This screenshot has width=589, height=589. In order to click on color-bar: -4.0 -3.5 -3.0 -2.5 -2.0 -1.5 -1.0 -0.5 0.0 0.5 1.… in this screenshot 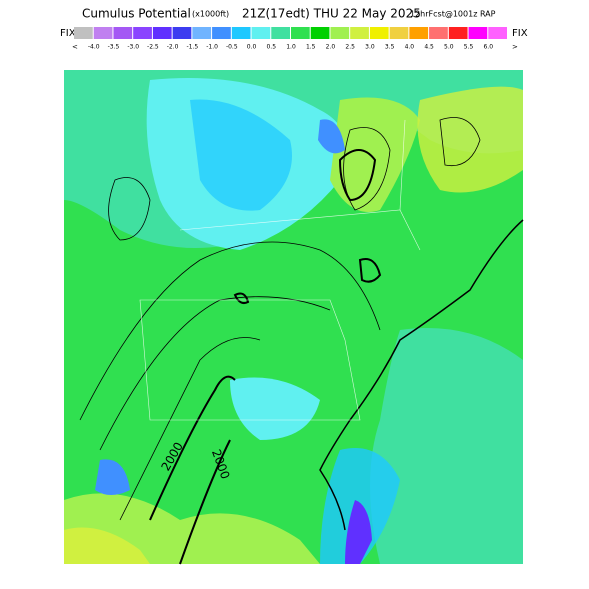, I will do `click(290, 39)`.